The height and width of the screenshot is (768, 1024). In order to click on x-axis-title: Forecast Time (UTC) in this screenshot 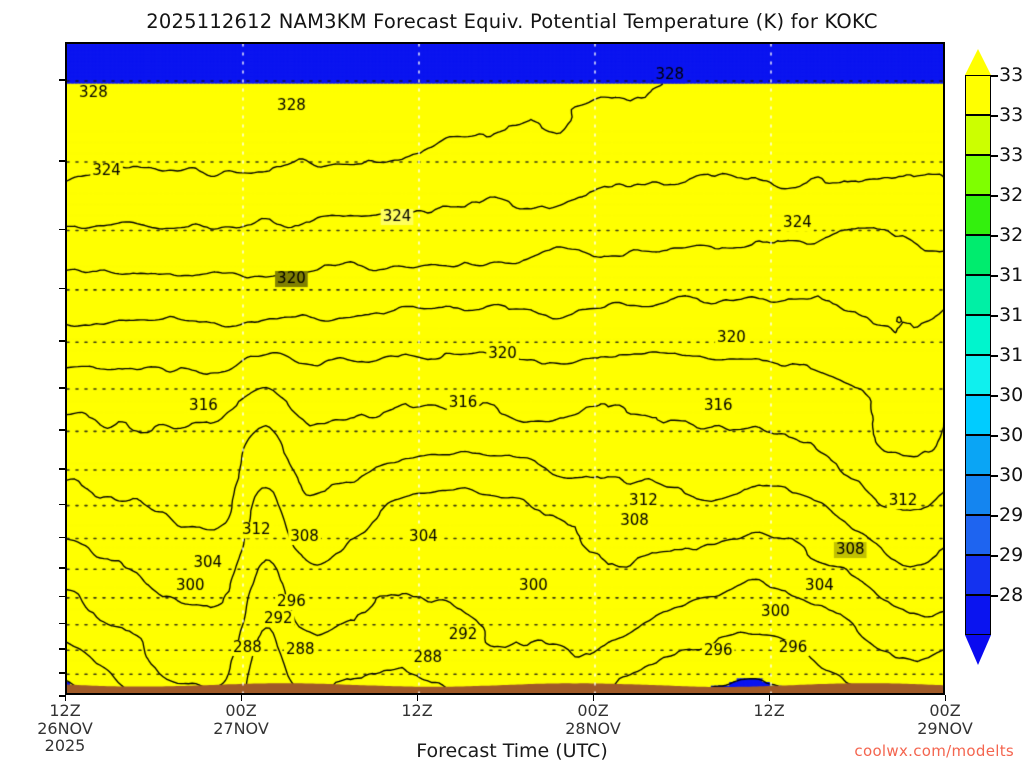, I will do `click(512, 751)`.